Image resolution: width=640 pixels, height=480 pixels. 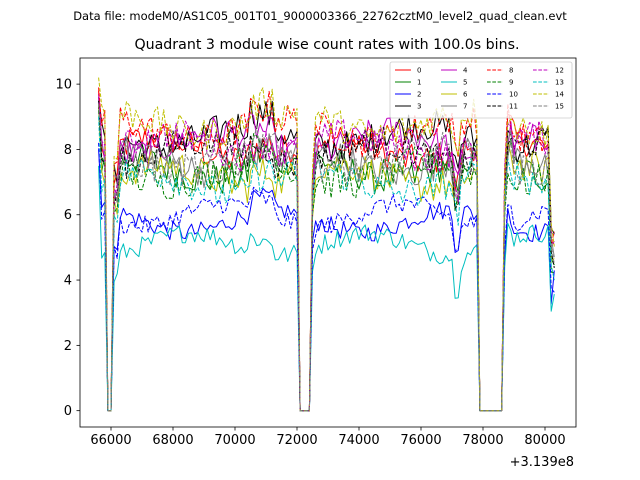 What do you see at coordinates (68, 346) in the screenshot?
I see `y-tick-label: 2` at bounding box center [68, 346].